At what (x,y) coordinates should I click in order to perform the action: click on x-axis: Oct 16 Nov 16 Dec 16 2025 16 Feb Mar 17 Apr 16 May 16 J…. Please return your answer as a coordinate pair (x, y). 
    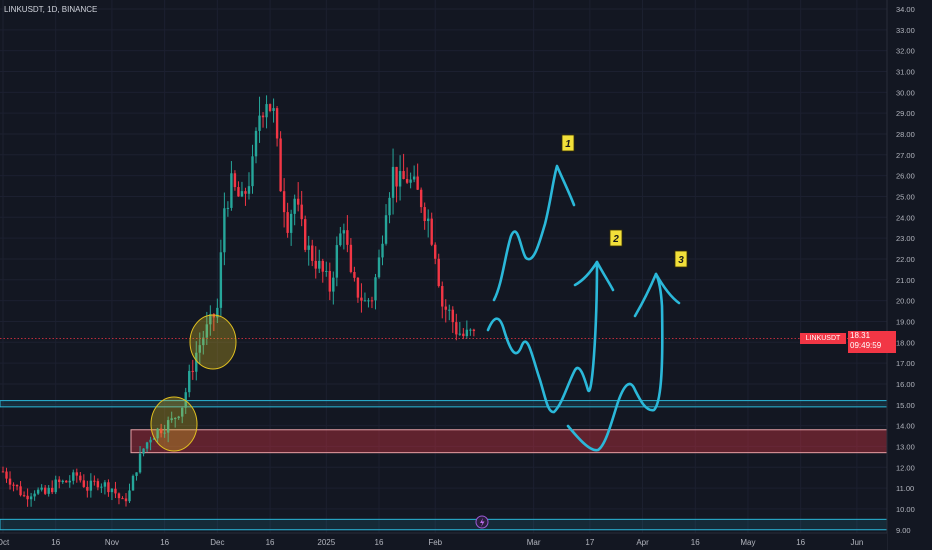
    Looking at the image, I should click on (443, 541).